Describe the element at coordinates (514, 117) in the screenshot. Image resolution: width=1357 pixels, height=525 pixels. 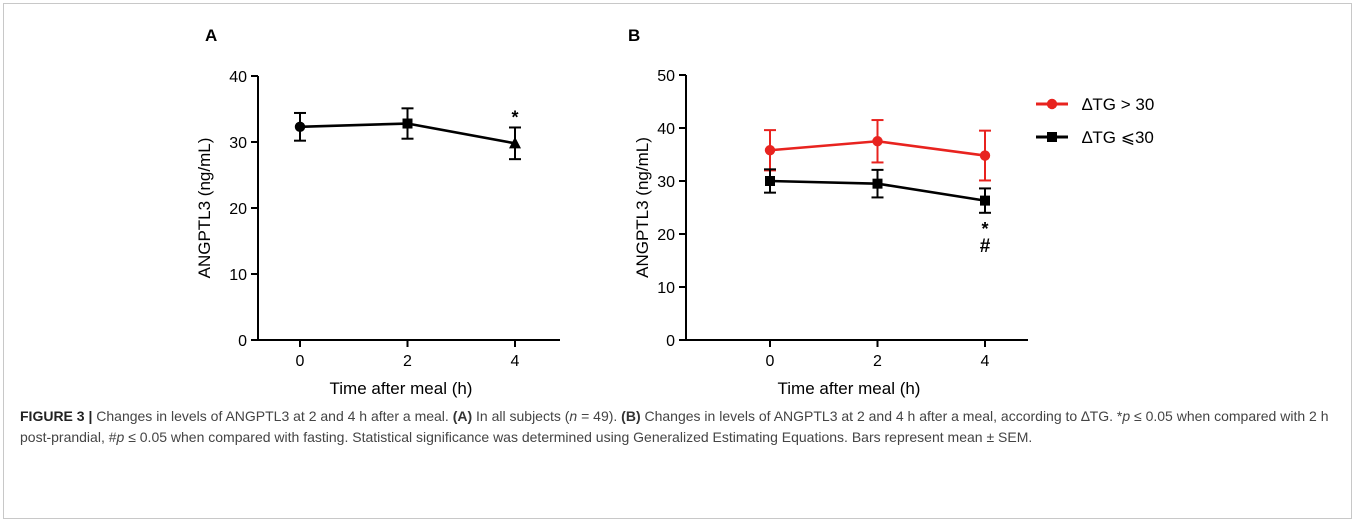
I see `panel-a-significance-mark: *` at that location.